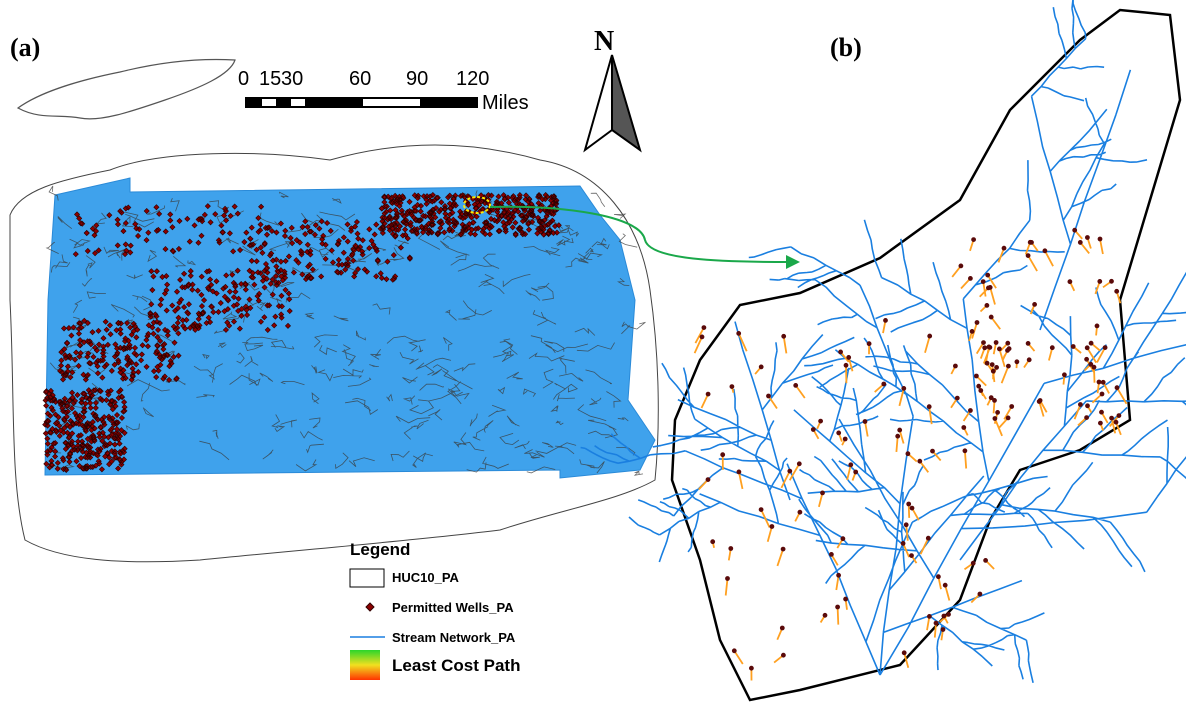 Image resolution: width=1186 pixels, height=704 pixels. Describe the element at coordinates (454, 637) in the screenshot. I see `legend-item: Stream Network_PA` at that location.